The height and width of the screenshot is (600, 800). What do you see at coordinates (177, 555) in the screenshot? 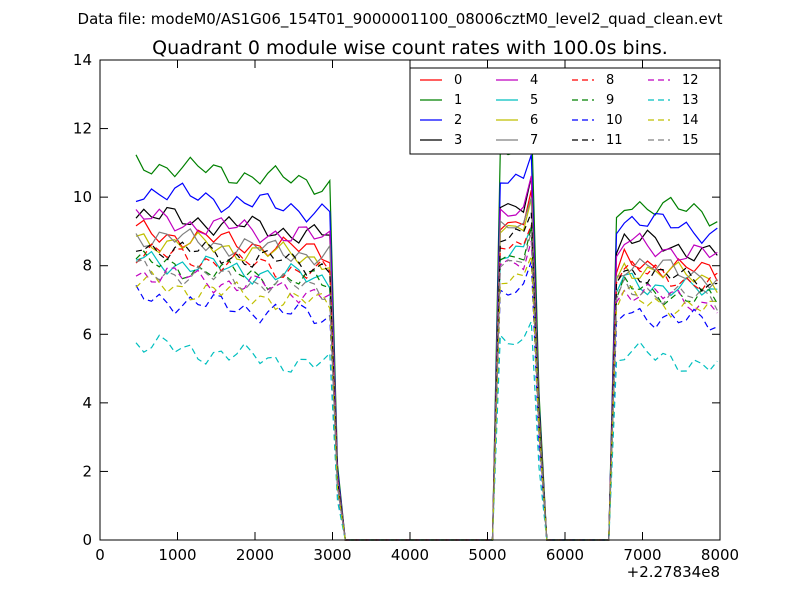
I see `x-tick-label-1: 1000` at bounding box center [177, 555].